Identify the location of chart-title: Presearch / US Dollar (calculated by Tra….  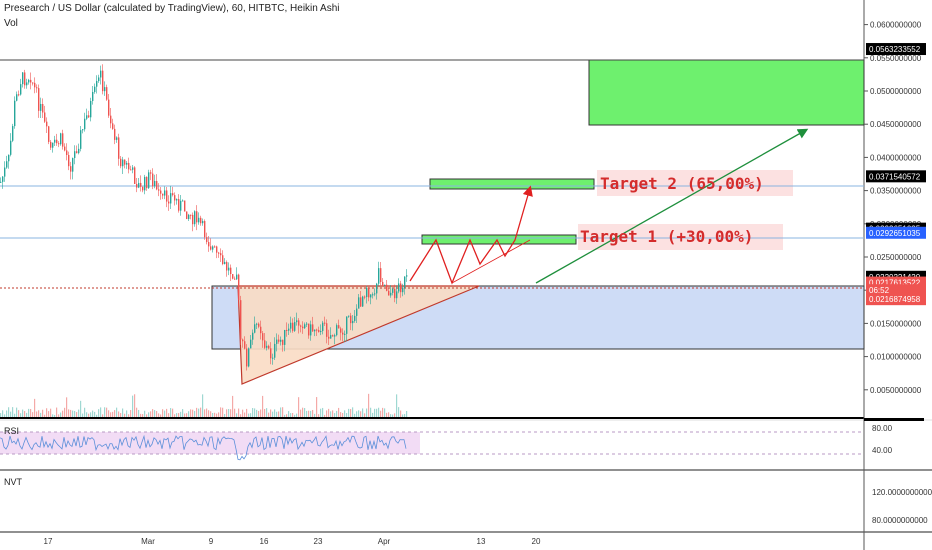
(172, 8).